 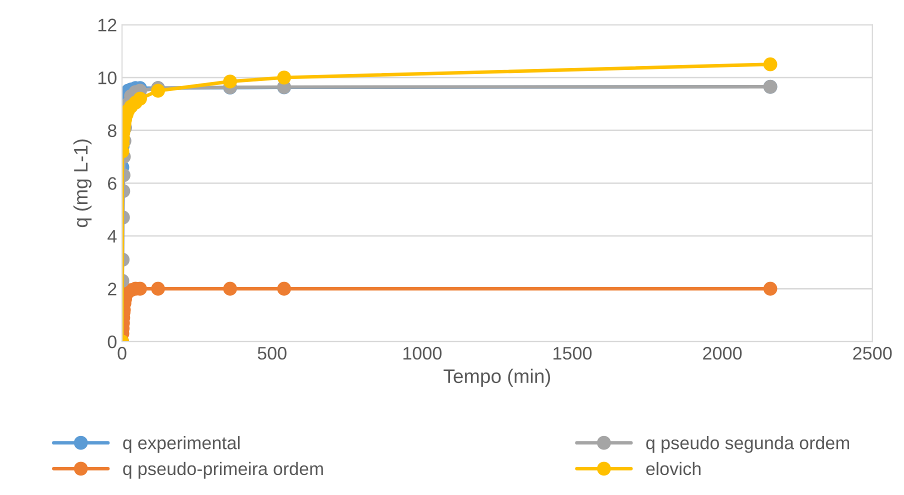 I want to click on y-tick-label: 12, so click(x=107, y=25).